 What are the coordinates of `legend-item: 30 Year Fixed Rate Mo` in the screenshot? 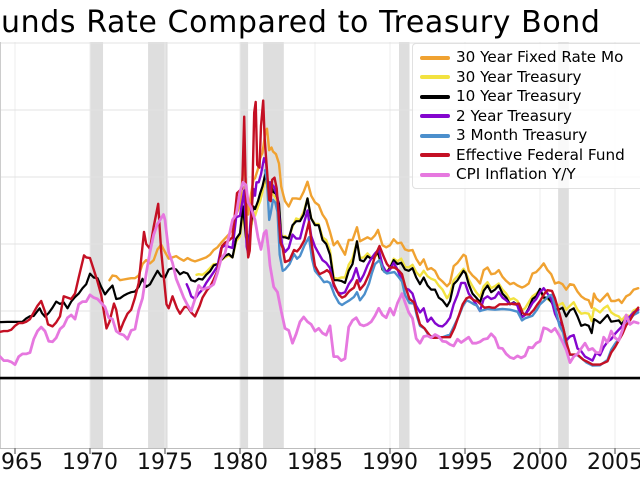 It's located at (530, 58).